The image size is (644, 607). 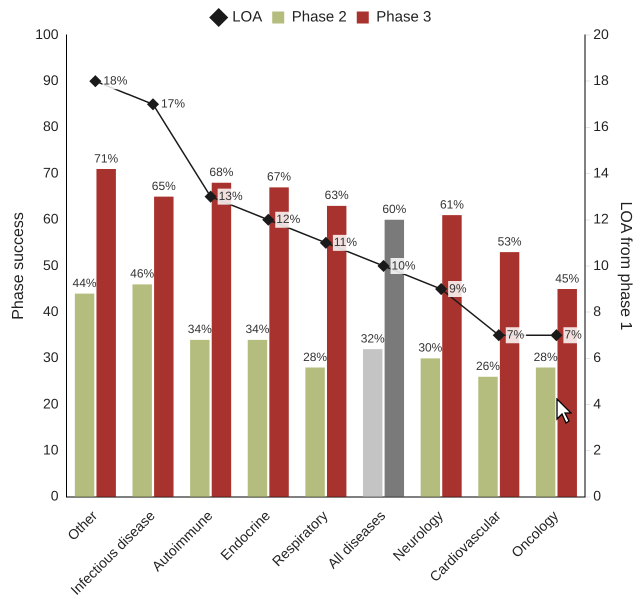 I want to click on y2-tick-label: 20, so click(x=601, y=34).